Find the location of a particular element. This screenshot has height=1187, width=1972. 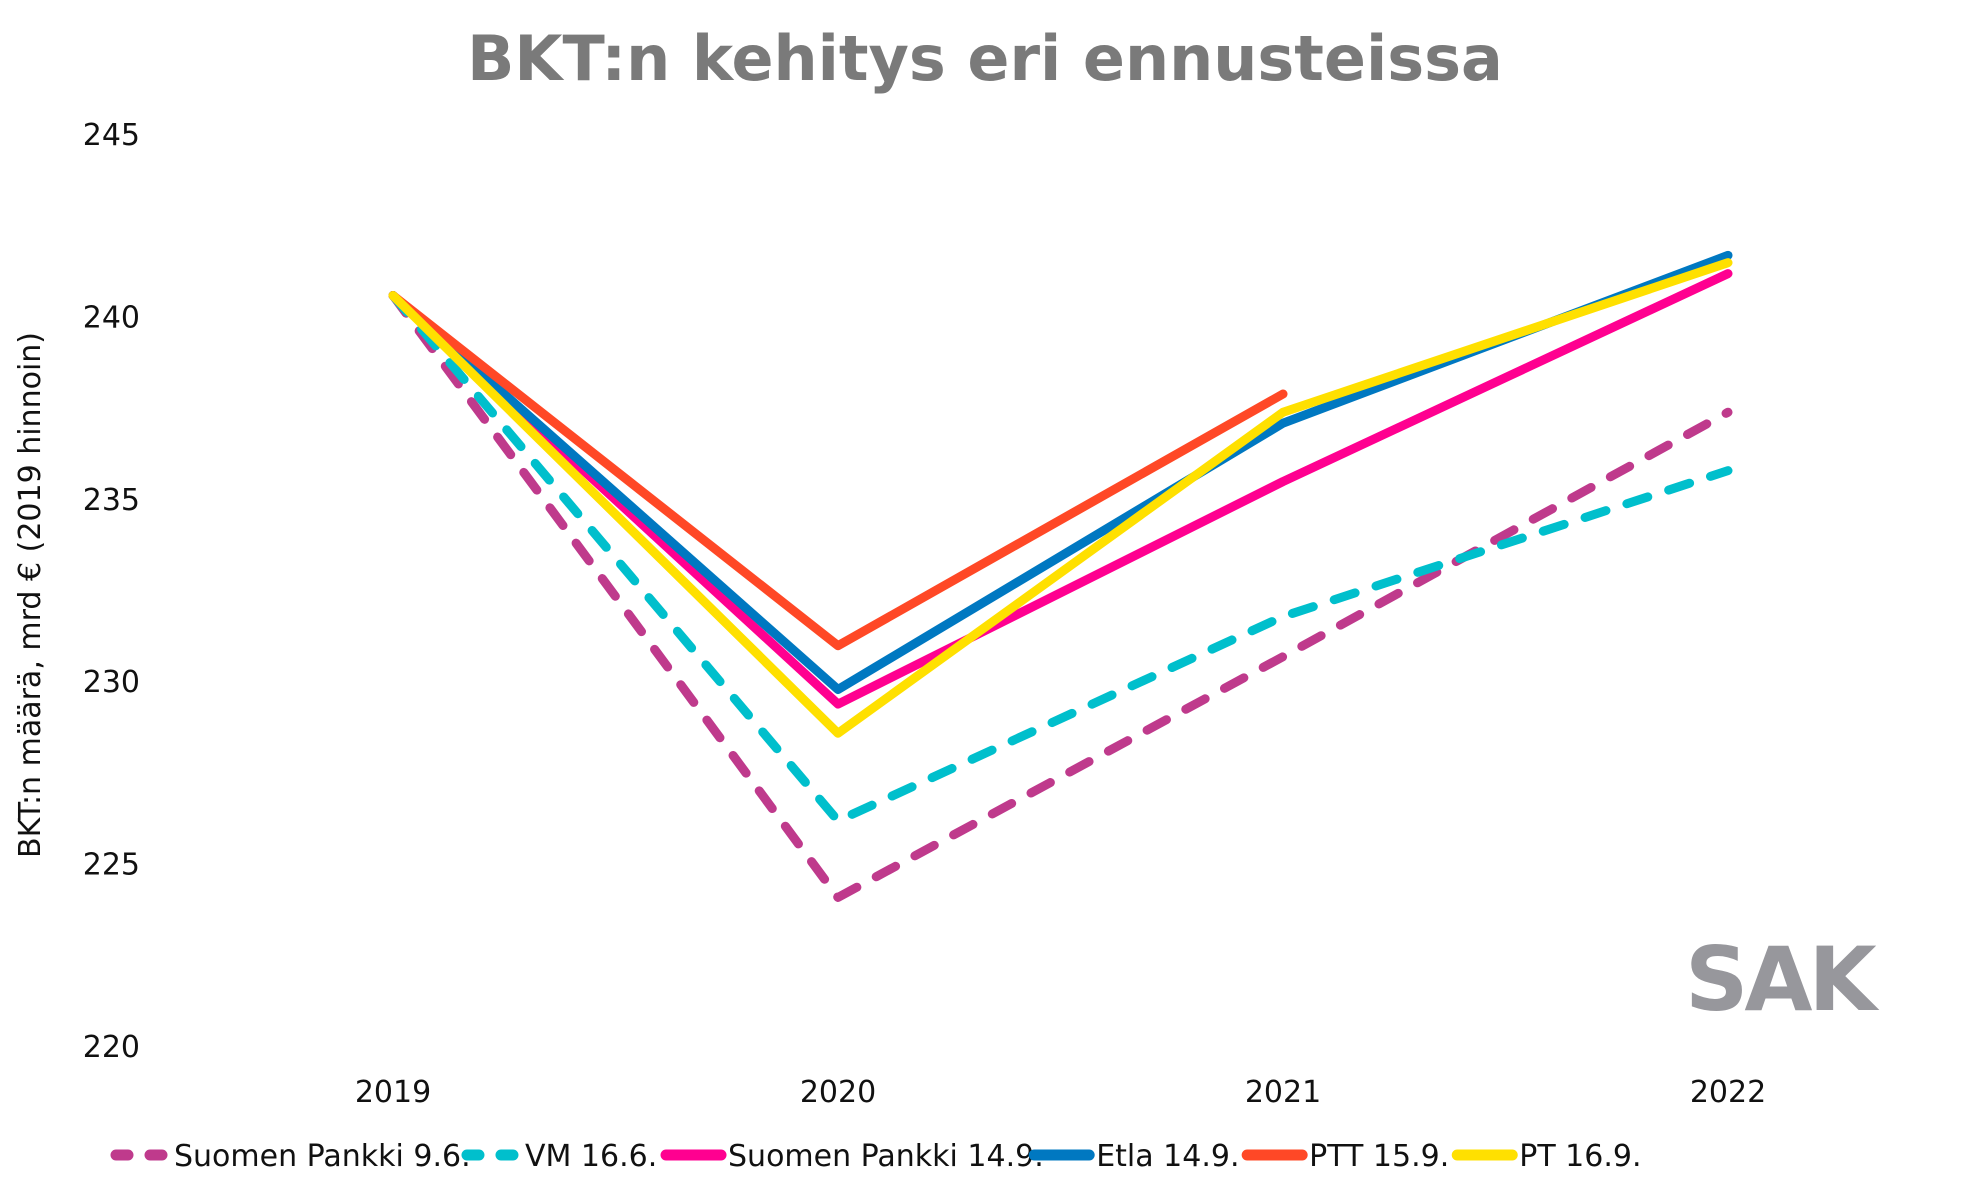

legend-item: PT 16.9. is located at coordinates (1546, 1156).